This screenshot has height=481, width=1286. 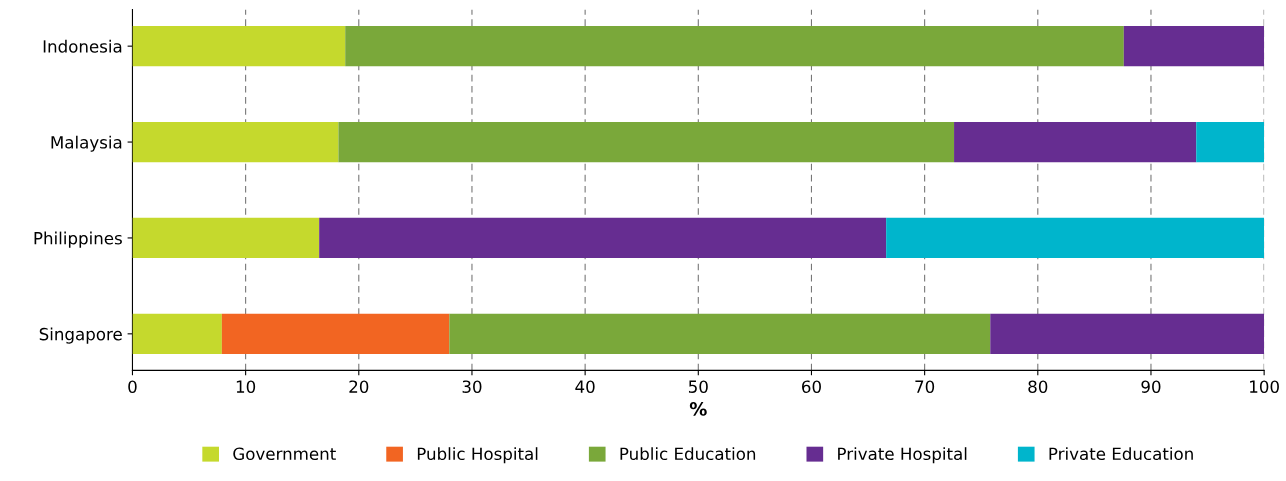 What do you see at coordinates (902, 455) in the screenshot?
I see `legend-label: Private Hospital` at bounding box center [902, 455].